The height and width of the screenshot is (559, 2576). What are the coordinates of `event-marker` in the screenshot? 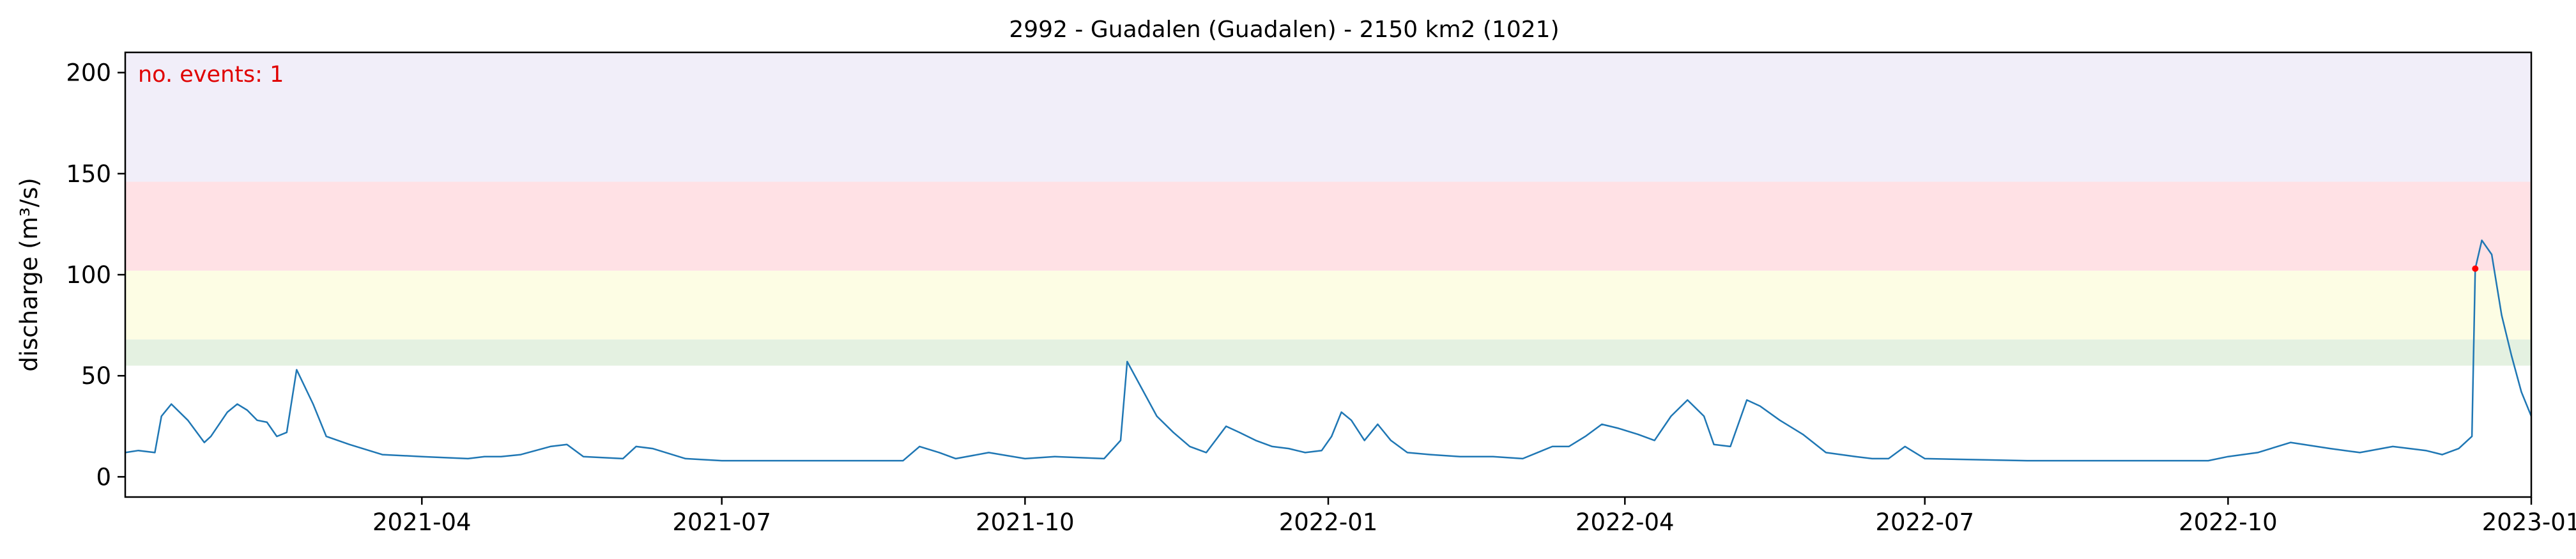 It's located at (2475, 268).